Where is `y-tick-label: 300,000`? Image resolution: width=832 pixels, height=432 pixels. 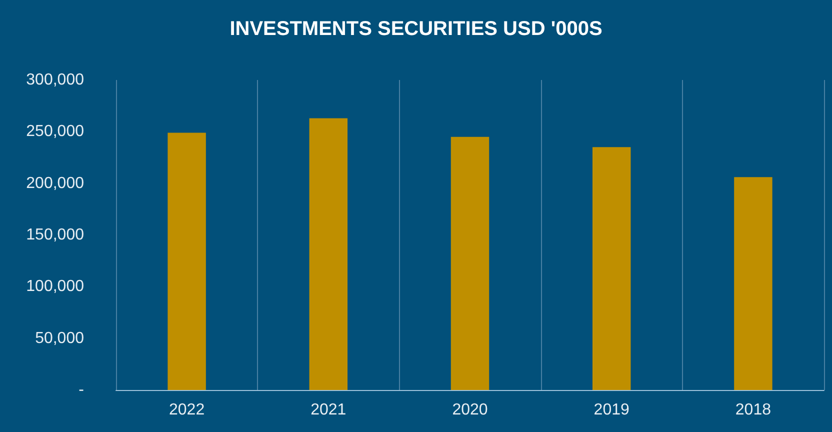
y-tick-label: 300,000 is located at coordinates (55, 80).